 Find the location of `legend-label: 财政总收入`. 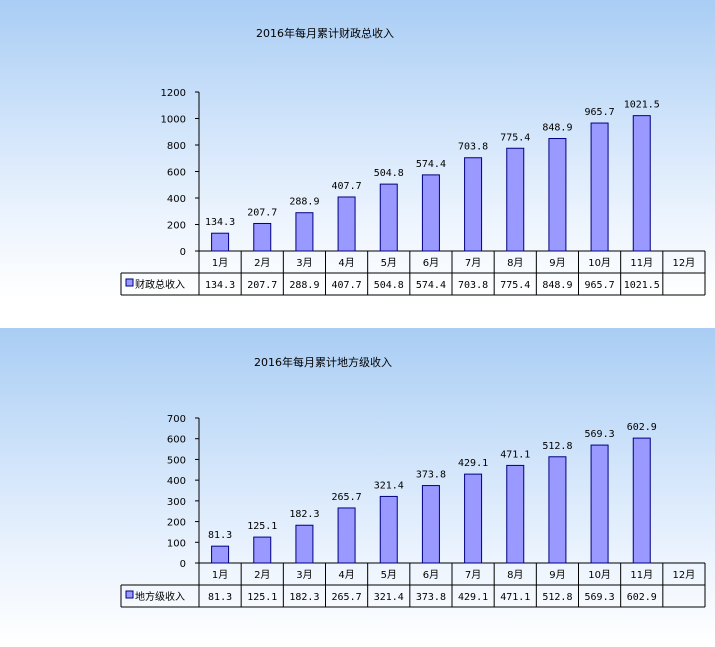

legend-label: 财政总收入 is located at coordinates (160, 284).